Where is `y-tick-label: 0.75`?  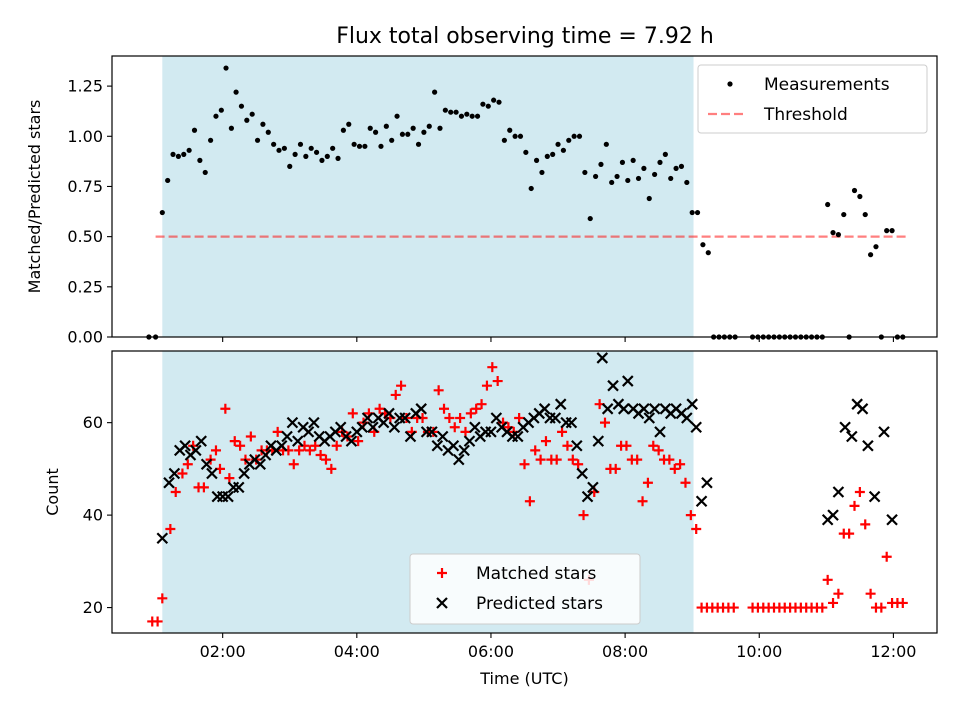 y-tick-label: 0.75 is located at coordinates (85, 186).